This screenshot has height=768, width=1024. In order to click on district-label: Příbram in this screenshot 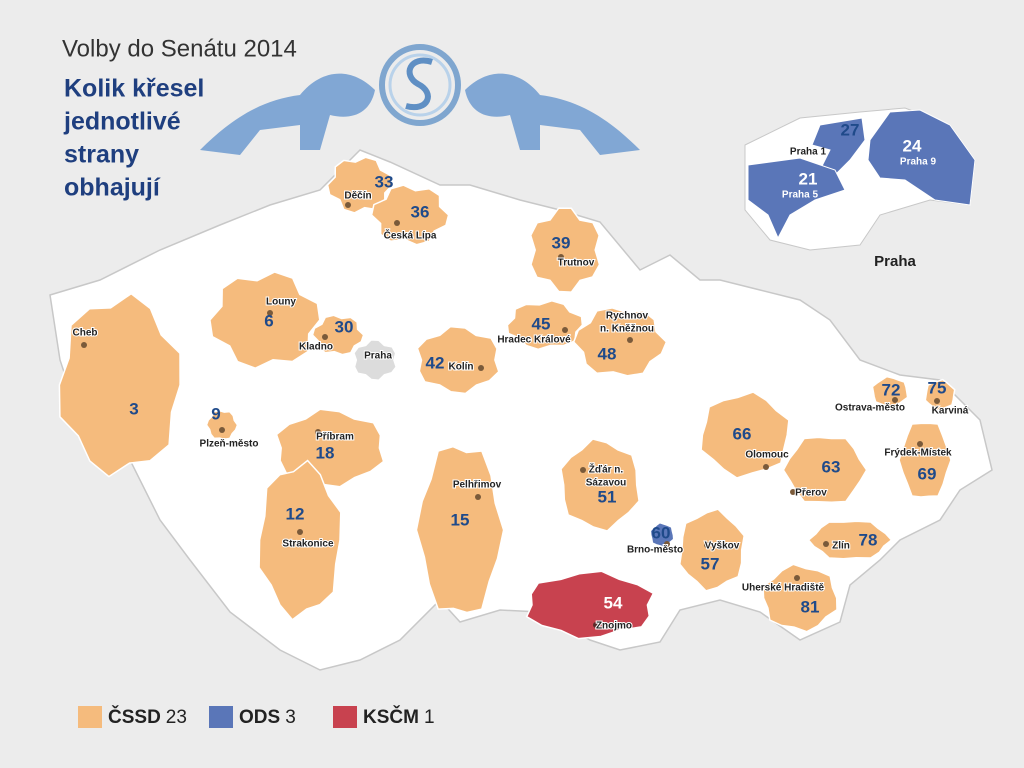, I will do `click(335, 437)`.